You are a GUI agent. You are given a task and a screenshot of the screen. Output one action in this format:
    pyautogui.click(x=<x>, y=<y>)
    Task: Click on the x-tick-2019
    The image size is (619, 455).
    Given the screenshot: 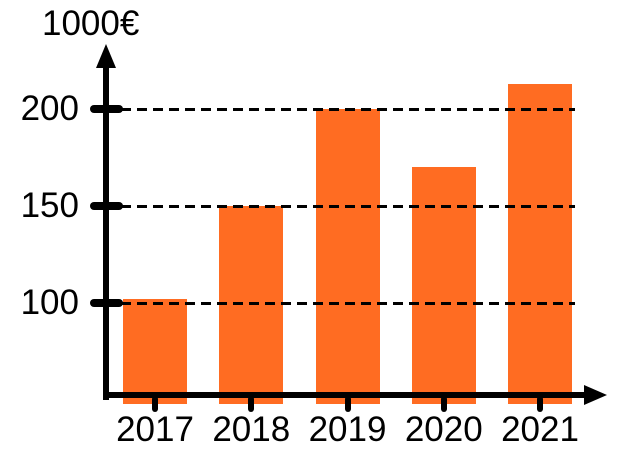 What is the action you would take?
    pyautogui.click(x=347, y=404)
    